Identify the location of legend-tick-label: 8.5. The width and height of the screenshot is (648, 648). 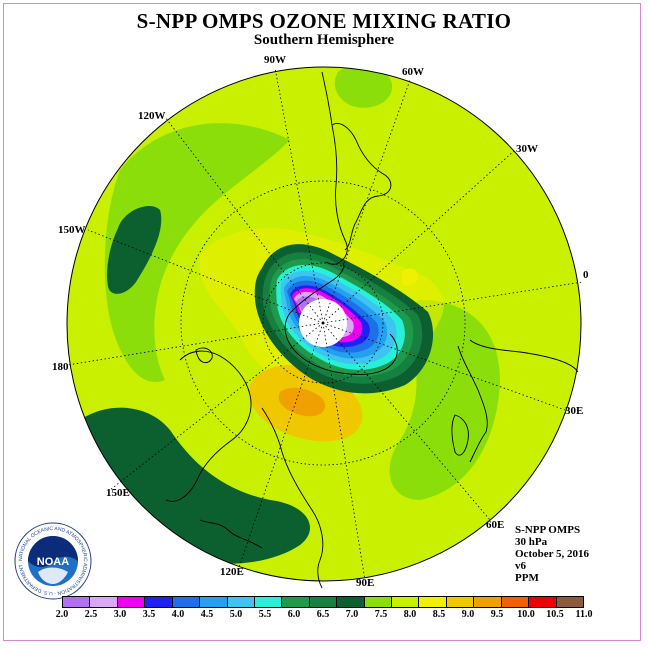
(439, 614).